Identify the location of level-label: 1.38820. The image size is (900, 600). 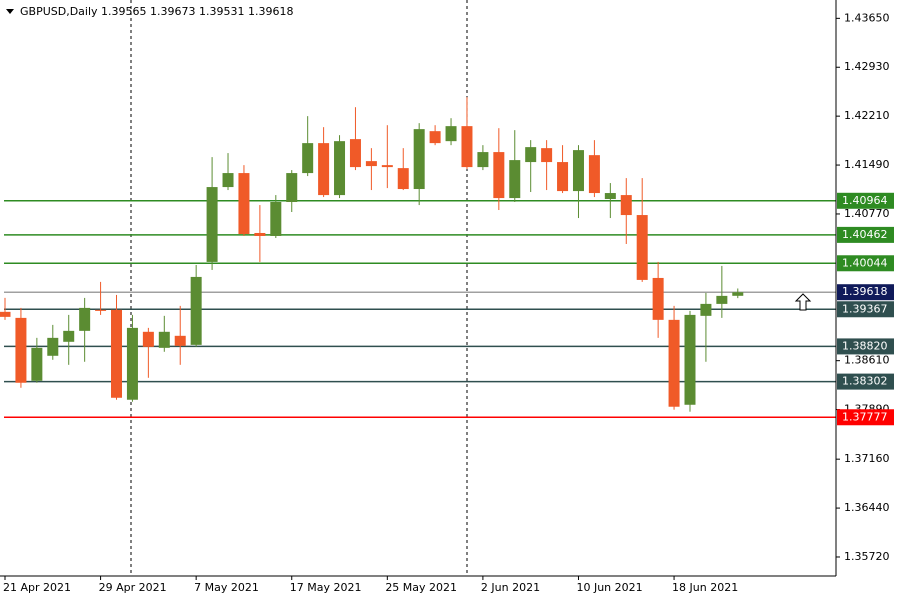
(865, 345).